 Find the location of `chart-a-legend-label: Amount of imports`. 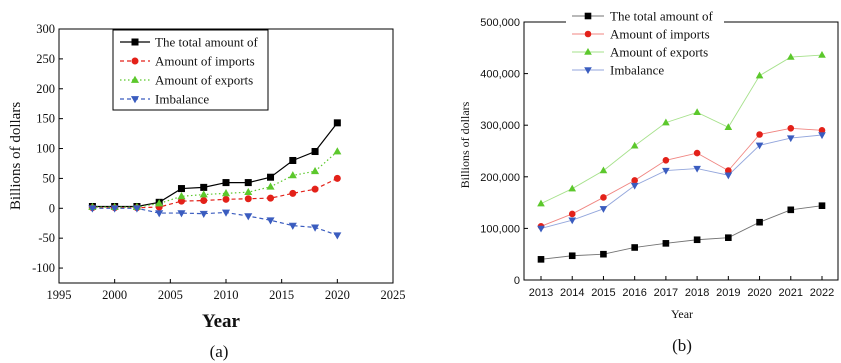

chart-a-legend-label: Amount of imports is located at coordinates (205, 61).